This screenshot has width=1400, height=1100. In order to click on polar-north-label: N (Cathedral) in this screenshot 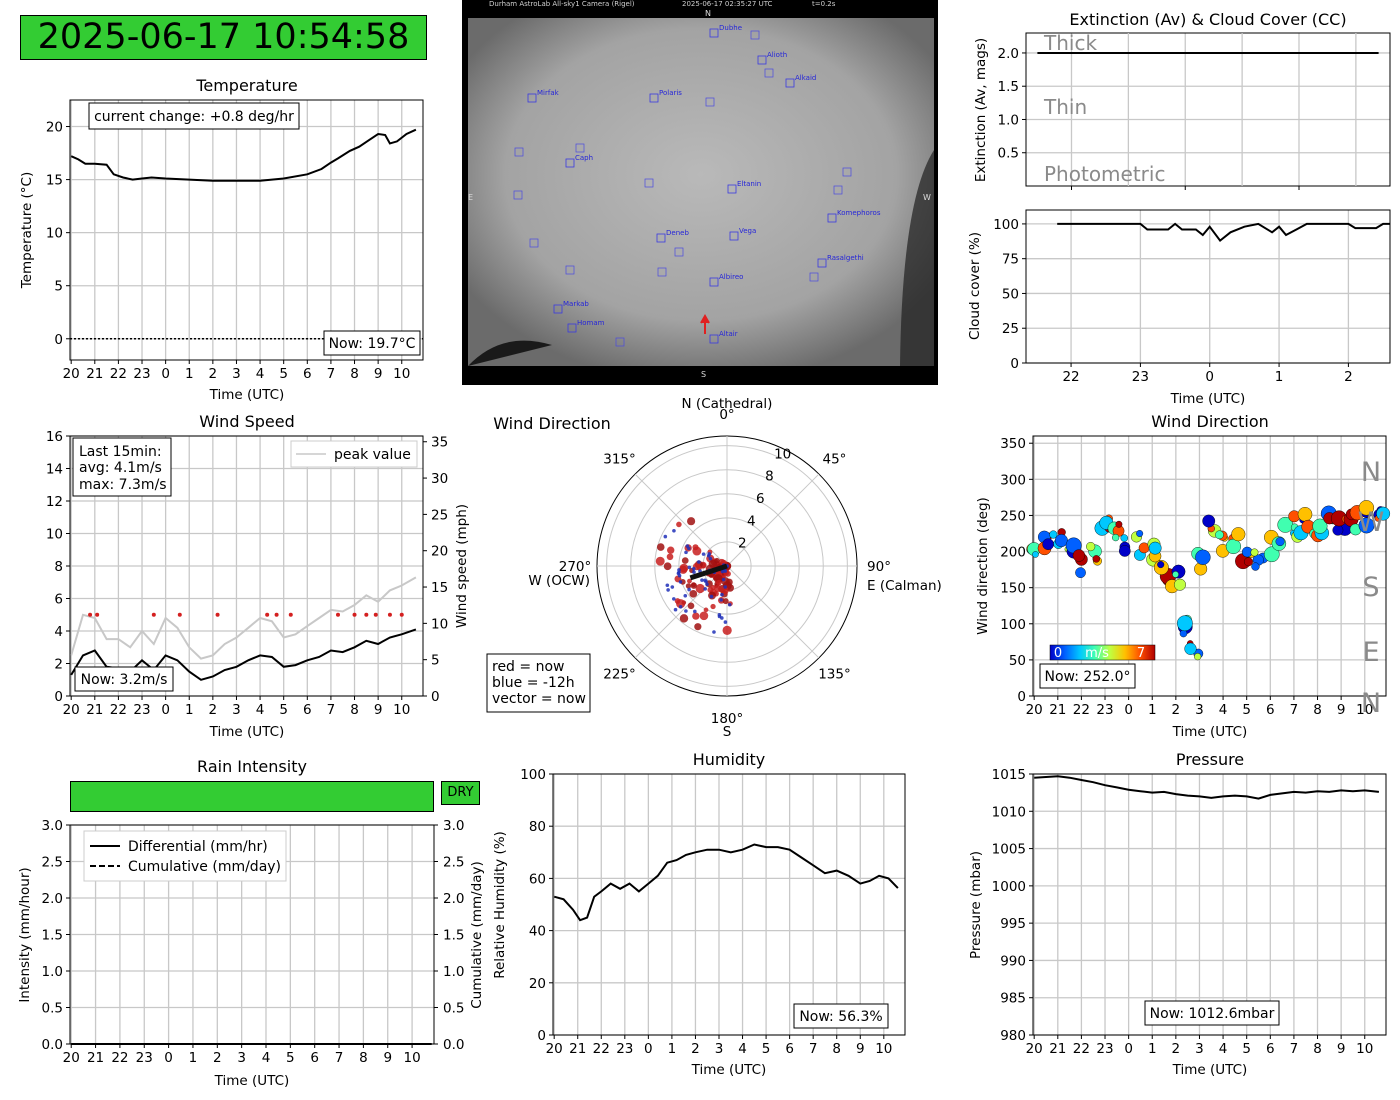, I will do `click(727, 404)`.